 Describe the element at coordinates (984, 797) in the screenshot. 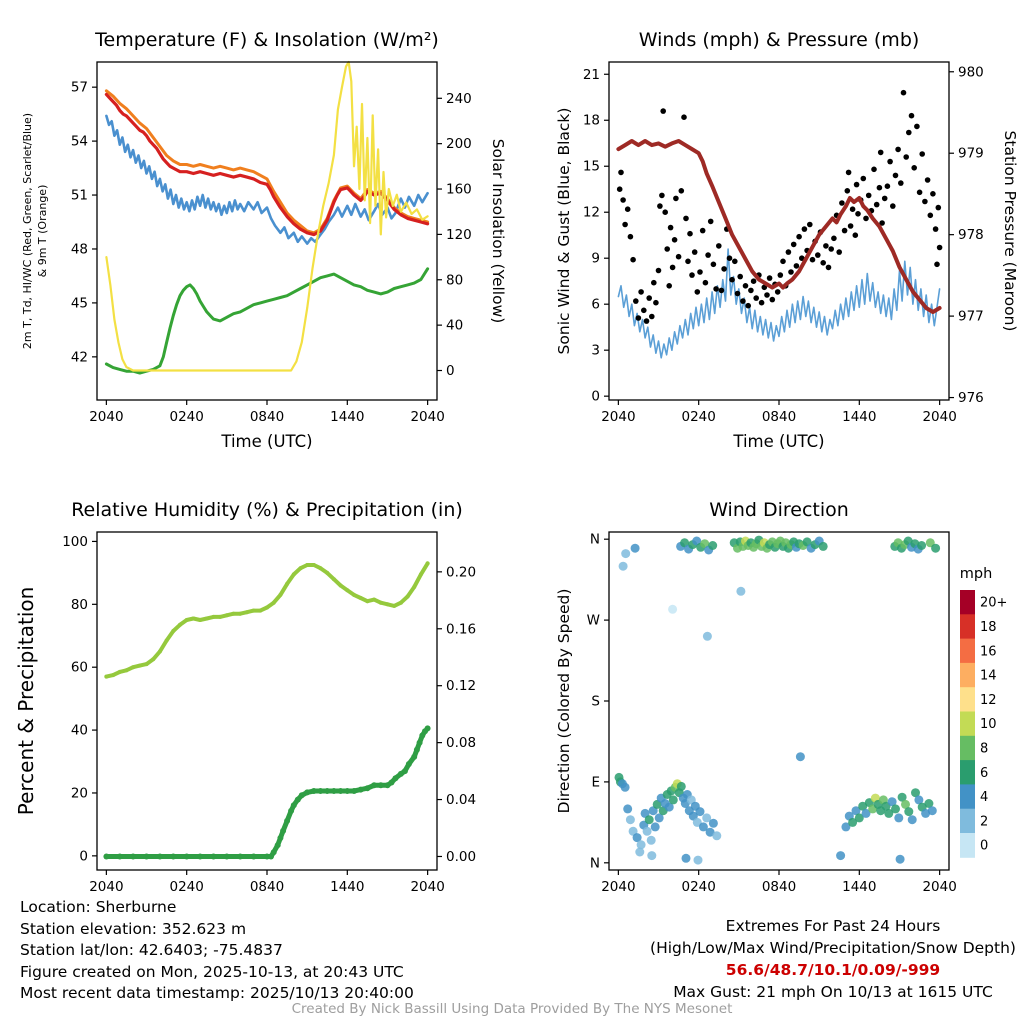

I see `speed-legend-label: 4` at that location.